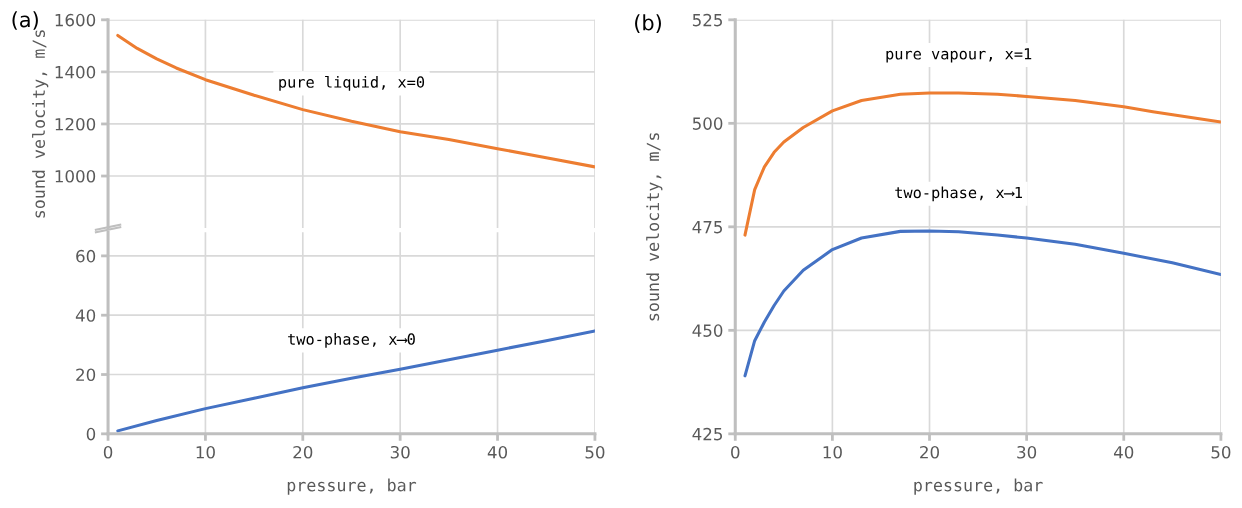  Describe the element at coordinates (86, 256) in the screenshot. I see `y-tick-label: 60` at that location.